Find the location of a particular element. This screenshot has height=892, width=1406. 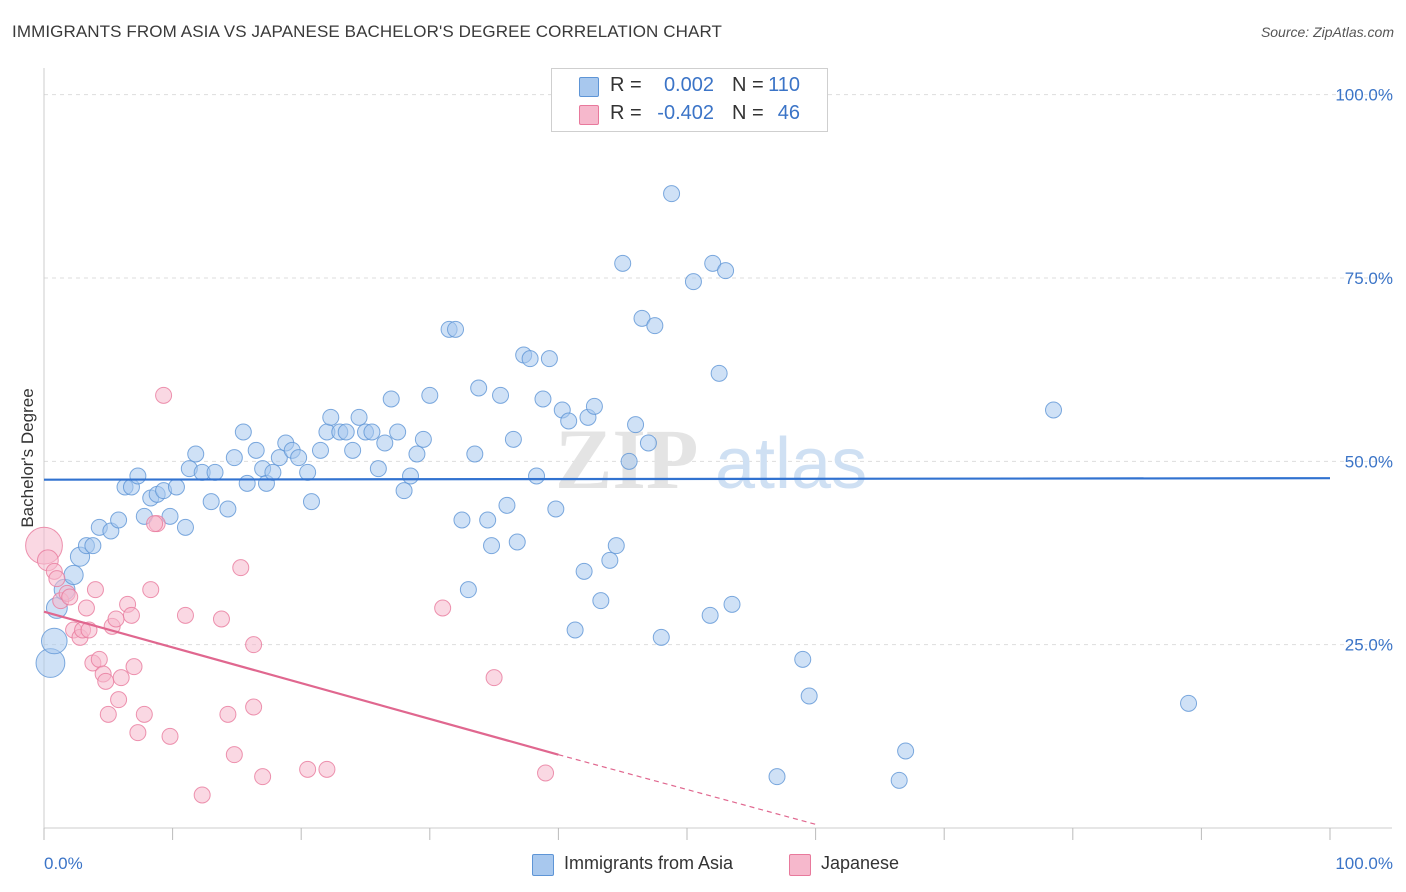

legend-row-asia: R = 0.002 N = 110 is located at coordinates (689, 86).